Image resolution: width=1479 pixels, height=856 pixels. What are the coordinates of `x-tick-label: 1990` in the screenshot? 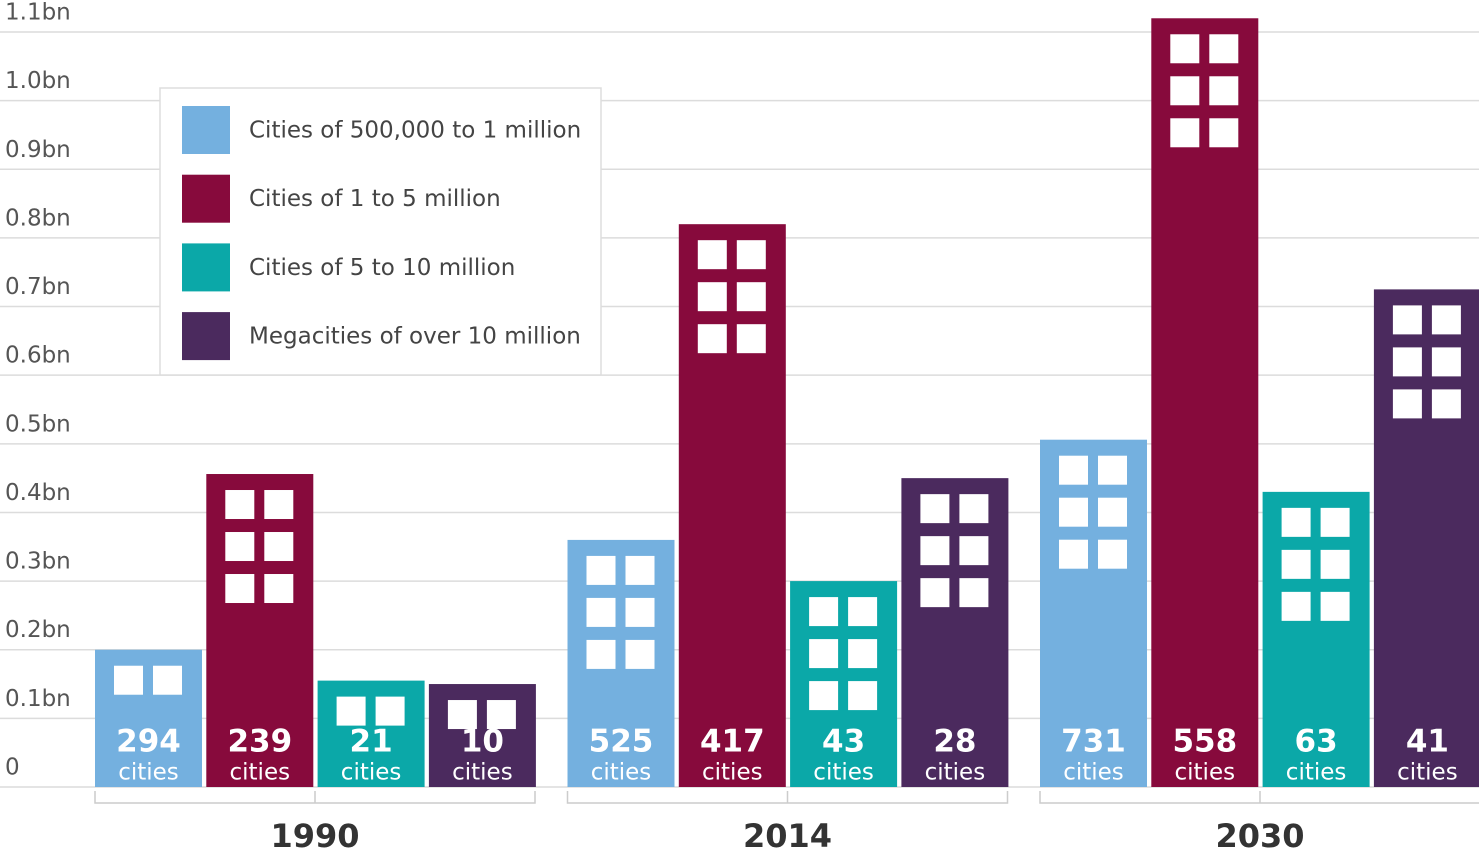 It's located at (314, 836).